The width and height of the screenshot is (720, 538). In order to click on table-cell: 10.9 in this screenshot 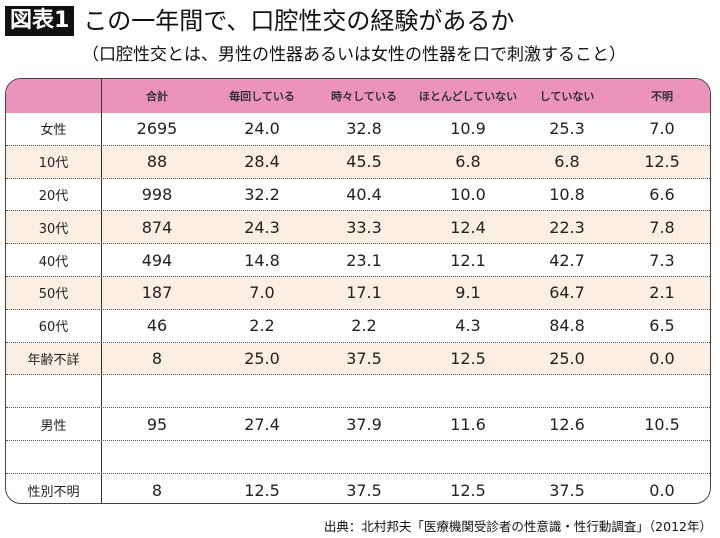, I will do `click(468, 129)`.